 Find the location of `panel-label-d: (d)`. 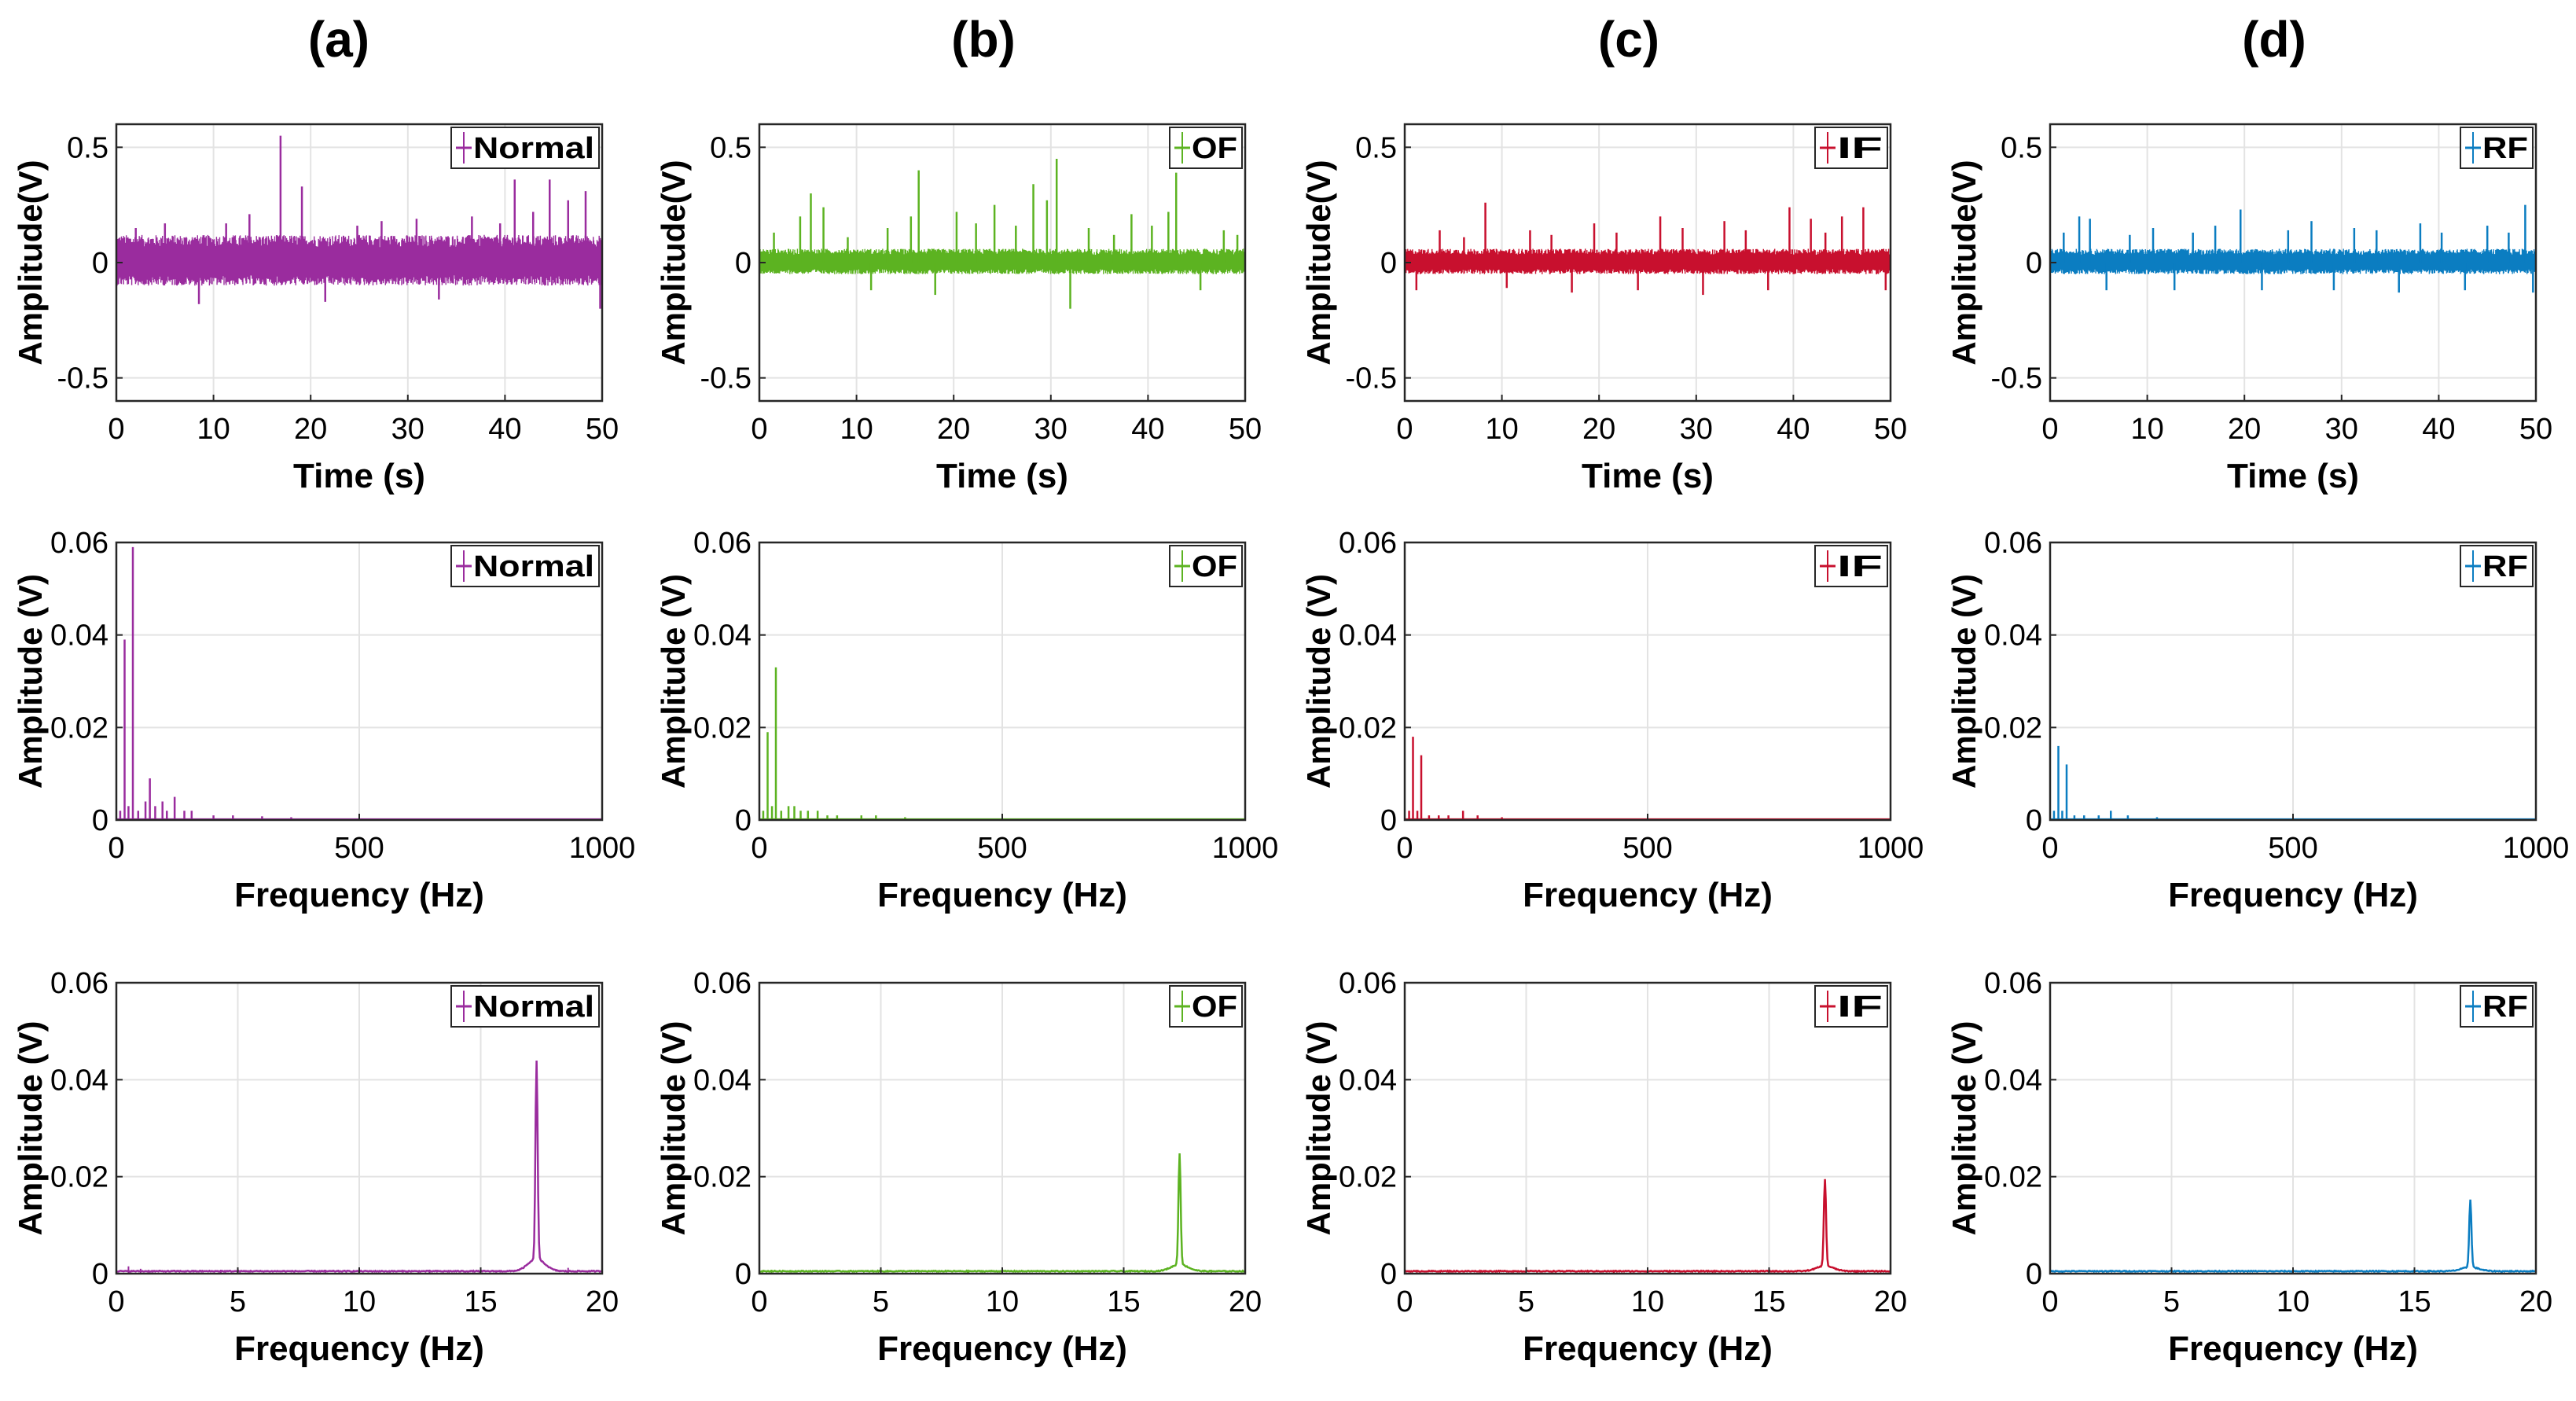

panel-label-d: (d) is located at coordinates (2274, 40).